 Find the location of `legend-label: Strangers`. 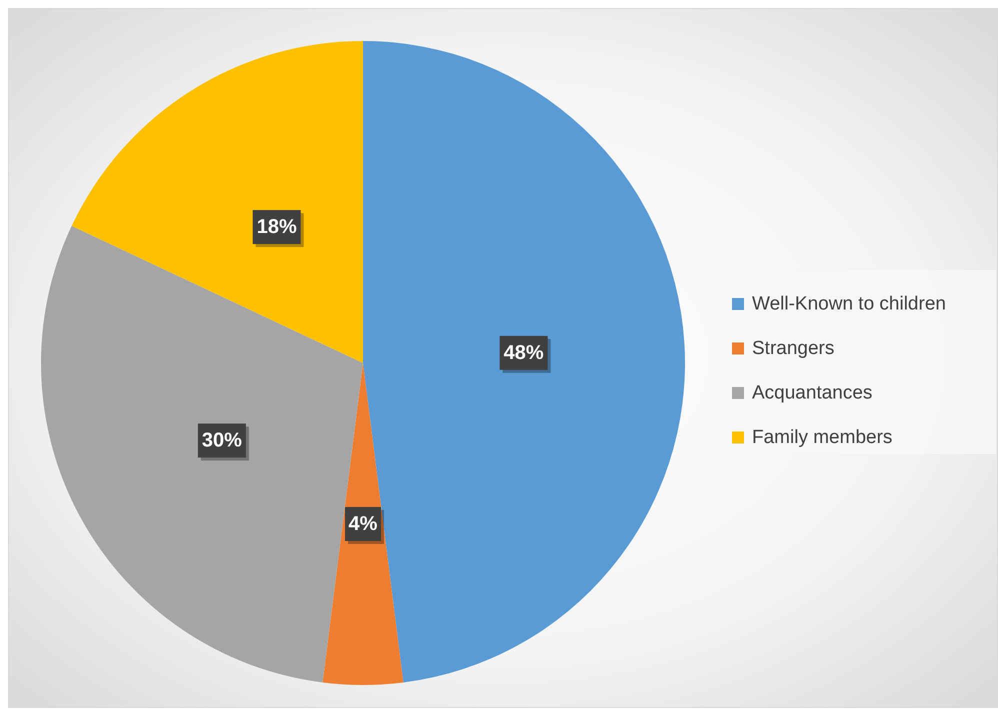

legend-label: Strangers is located at coordinates (793, 348).